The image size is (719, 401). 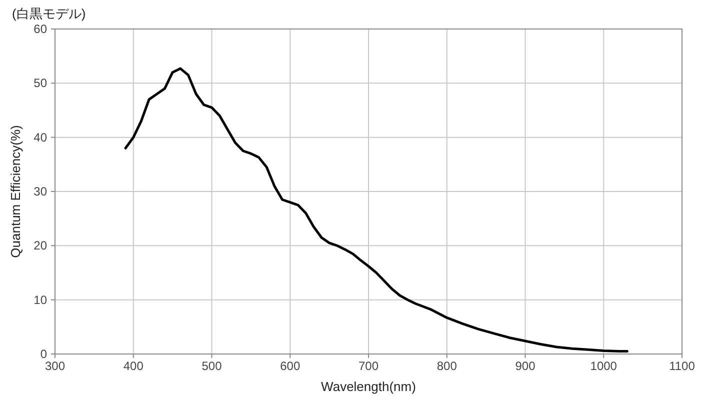 I want to click on x-tick-label: 900, so click(x=525, y=366).